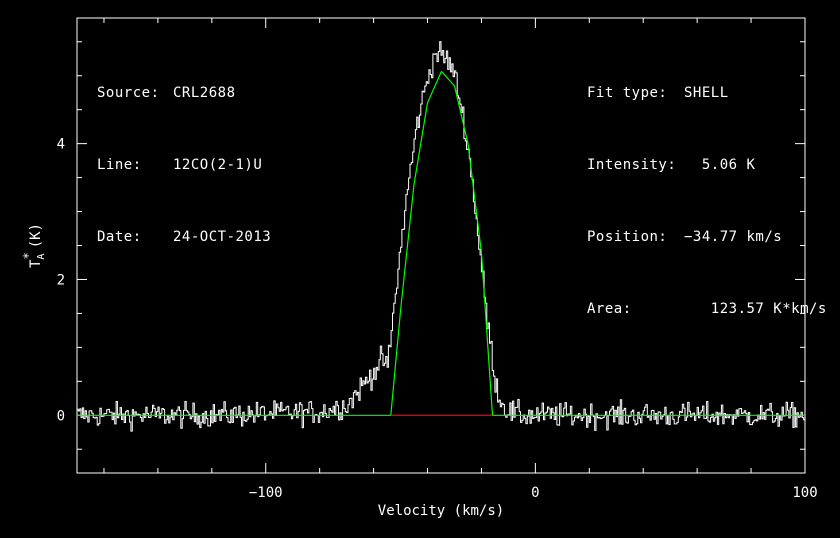 This screenshot has height=538, width=840. I want to click on x-tick-label: 100, so click(804, 493).